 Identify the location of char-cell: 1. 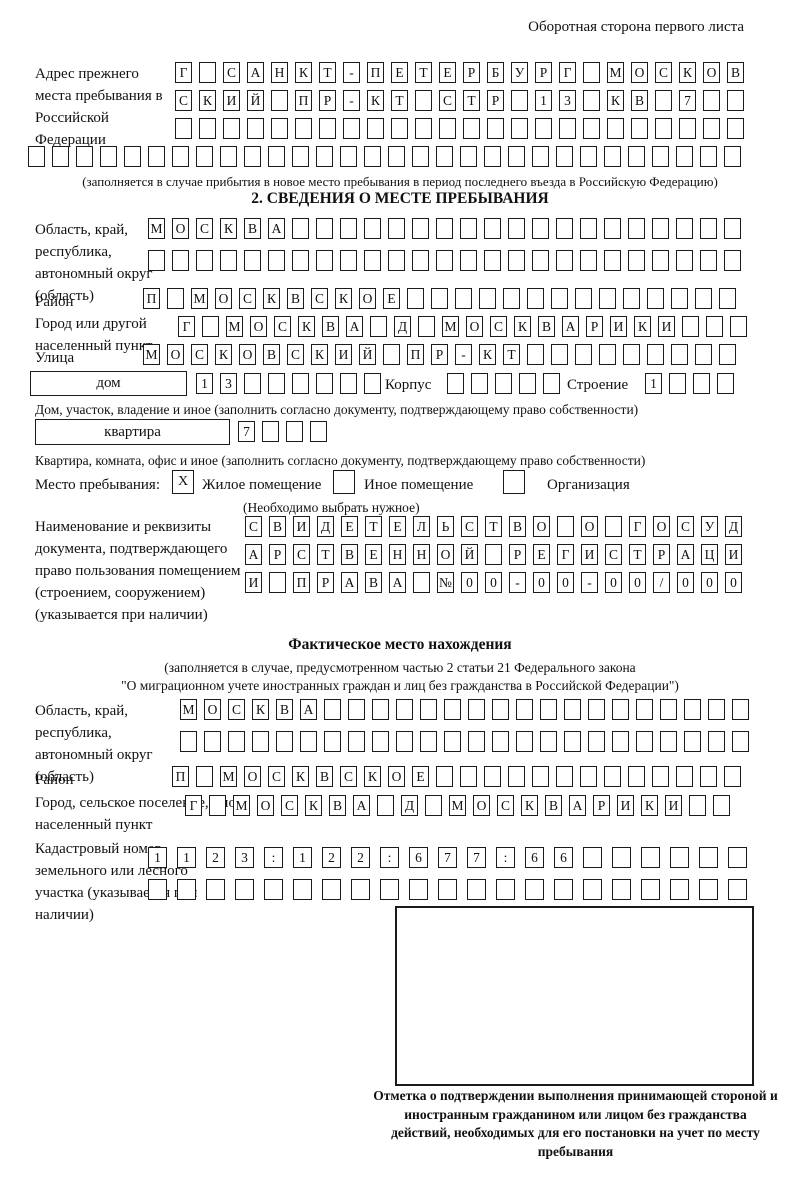
(204, 383).